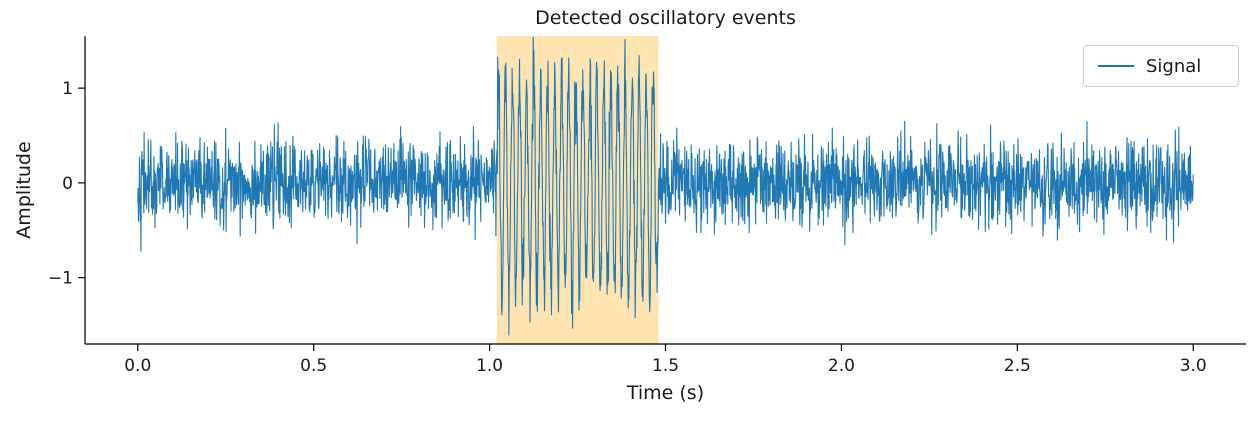 The width and height of the screenshot is (1259, 421). What do you see at coordinates (1116, 66) in the screenshot?
I see `legend-line-sample` at bounding box center [1116, 66].